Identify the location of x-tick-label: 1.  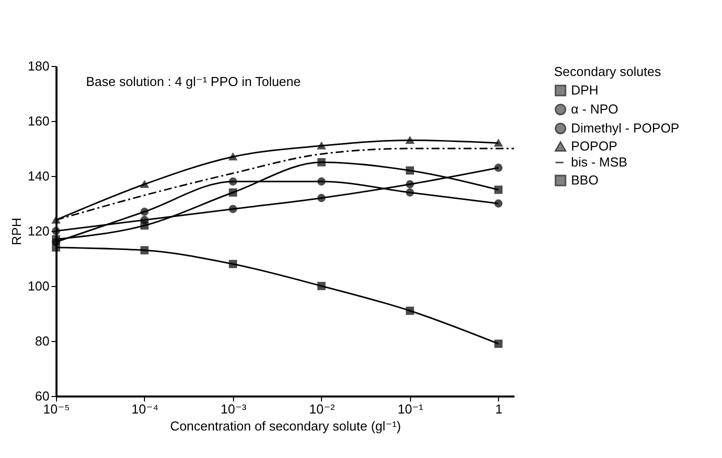
(499, 409).